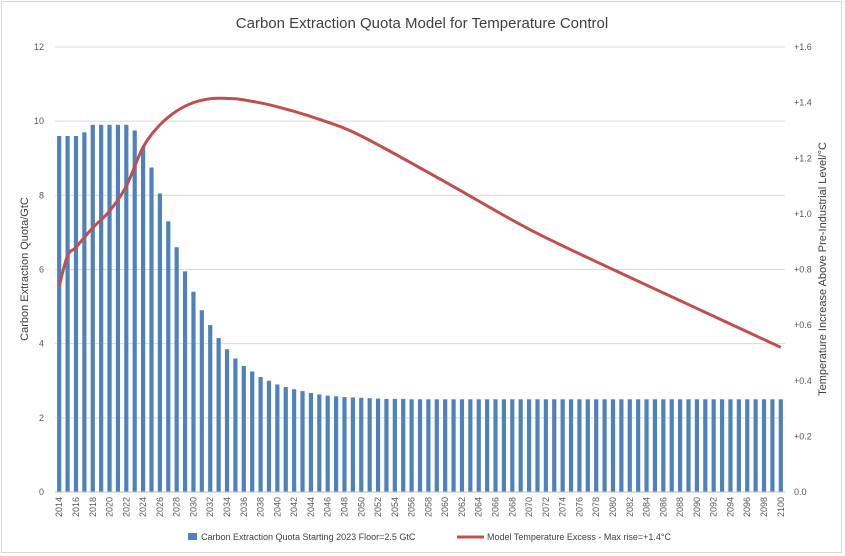 This screenshot has width=845, height=556. Describe the element at coordinates (428, 507) in the screenshot. I see `x-tick-label: 2058` at that location.